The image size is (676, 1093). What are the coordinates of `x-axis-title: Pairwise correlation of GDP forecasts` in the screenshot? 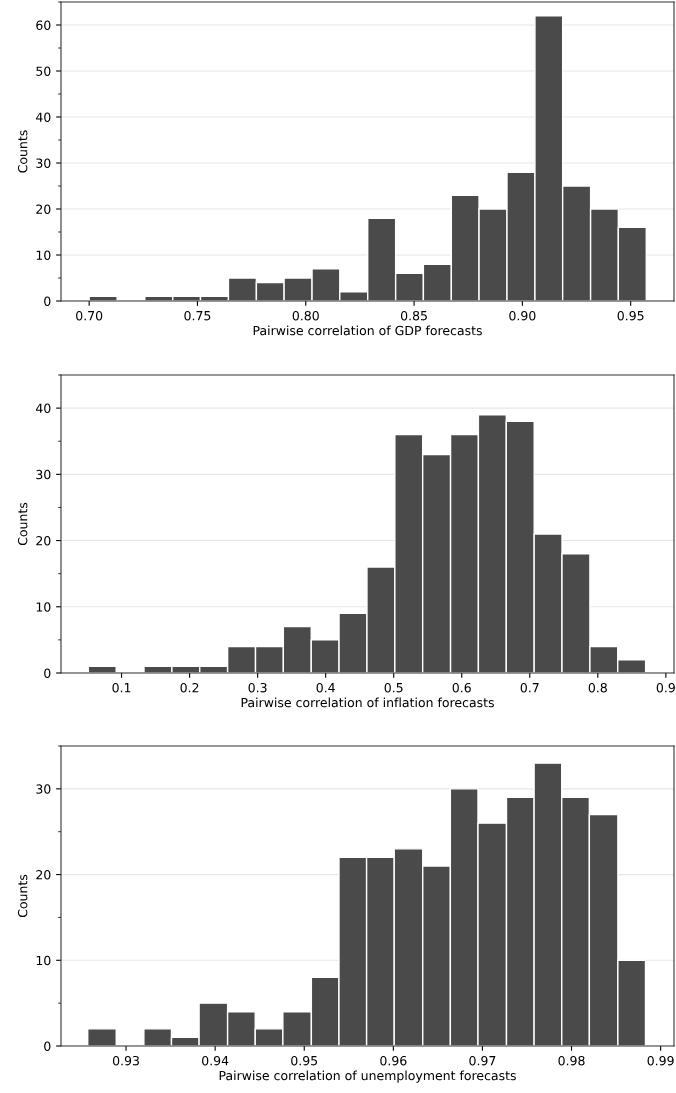 It's located at (367, 330).